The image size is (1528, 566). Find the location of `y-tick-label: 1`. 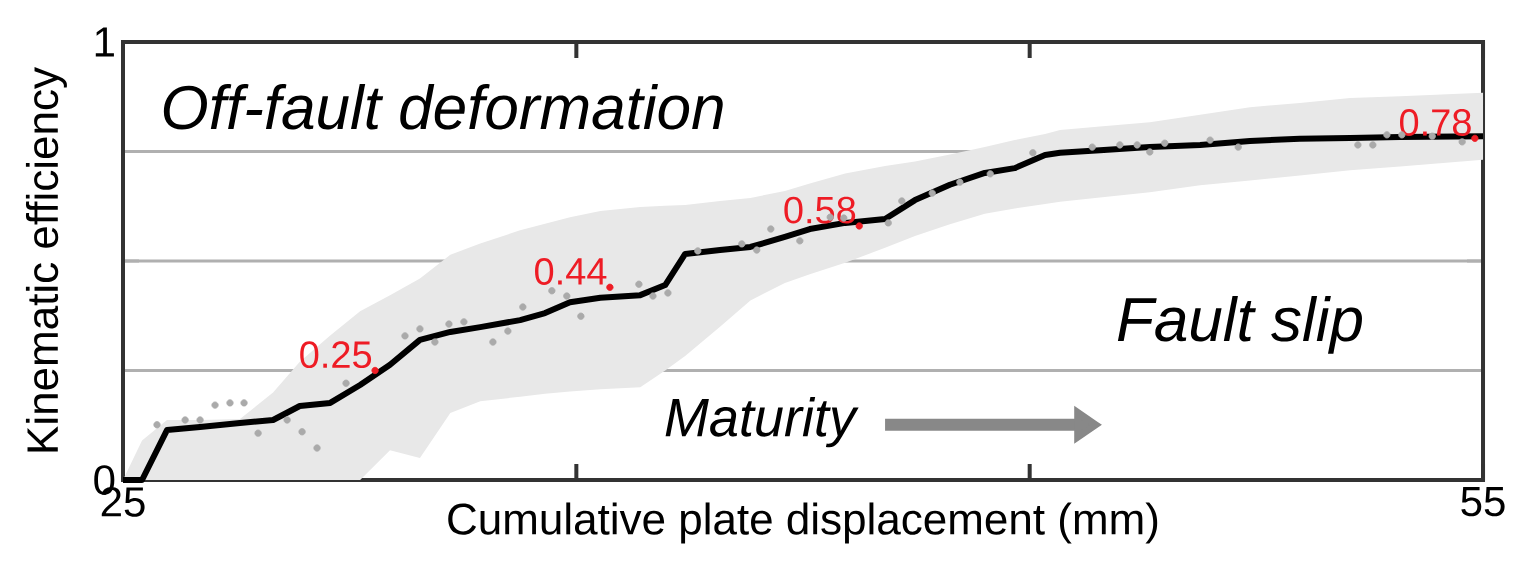

y-tick-label: 1 is located at coordinates (104, 42).